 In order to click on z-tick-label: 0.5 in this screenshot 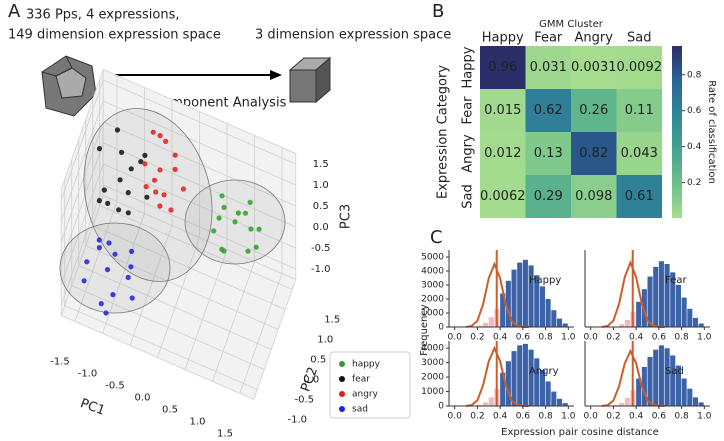, I will do `click(321, 206)`.